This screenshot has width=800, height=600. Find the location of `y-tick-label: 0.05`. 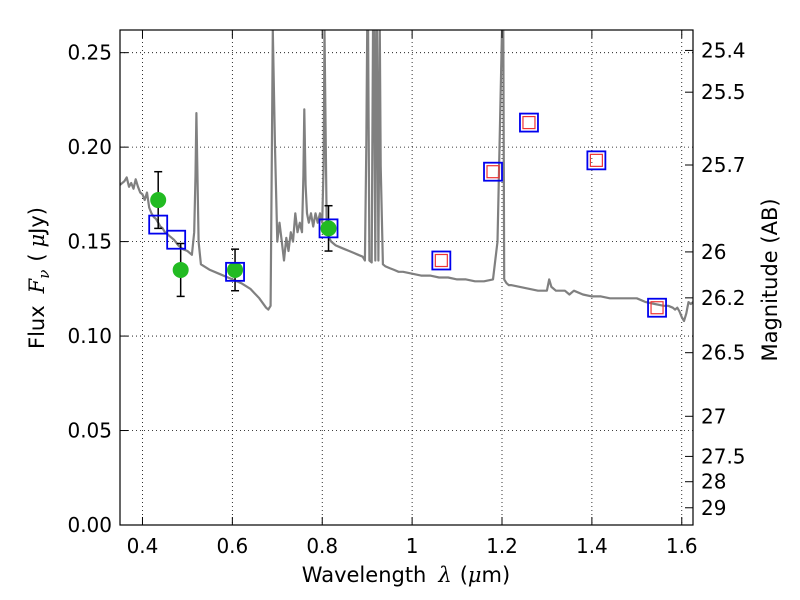

y-tick-label: 0.05 is located at coordinates (89, 431).